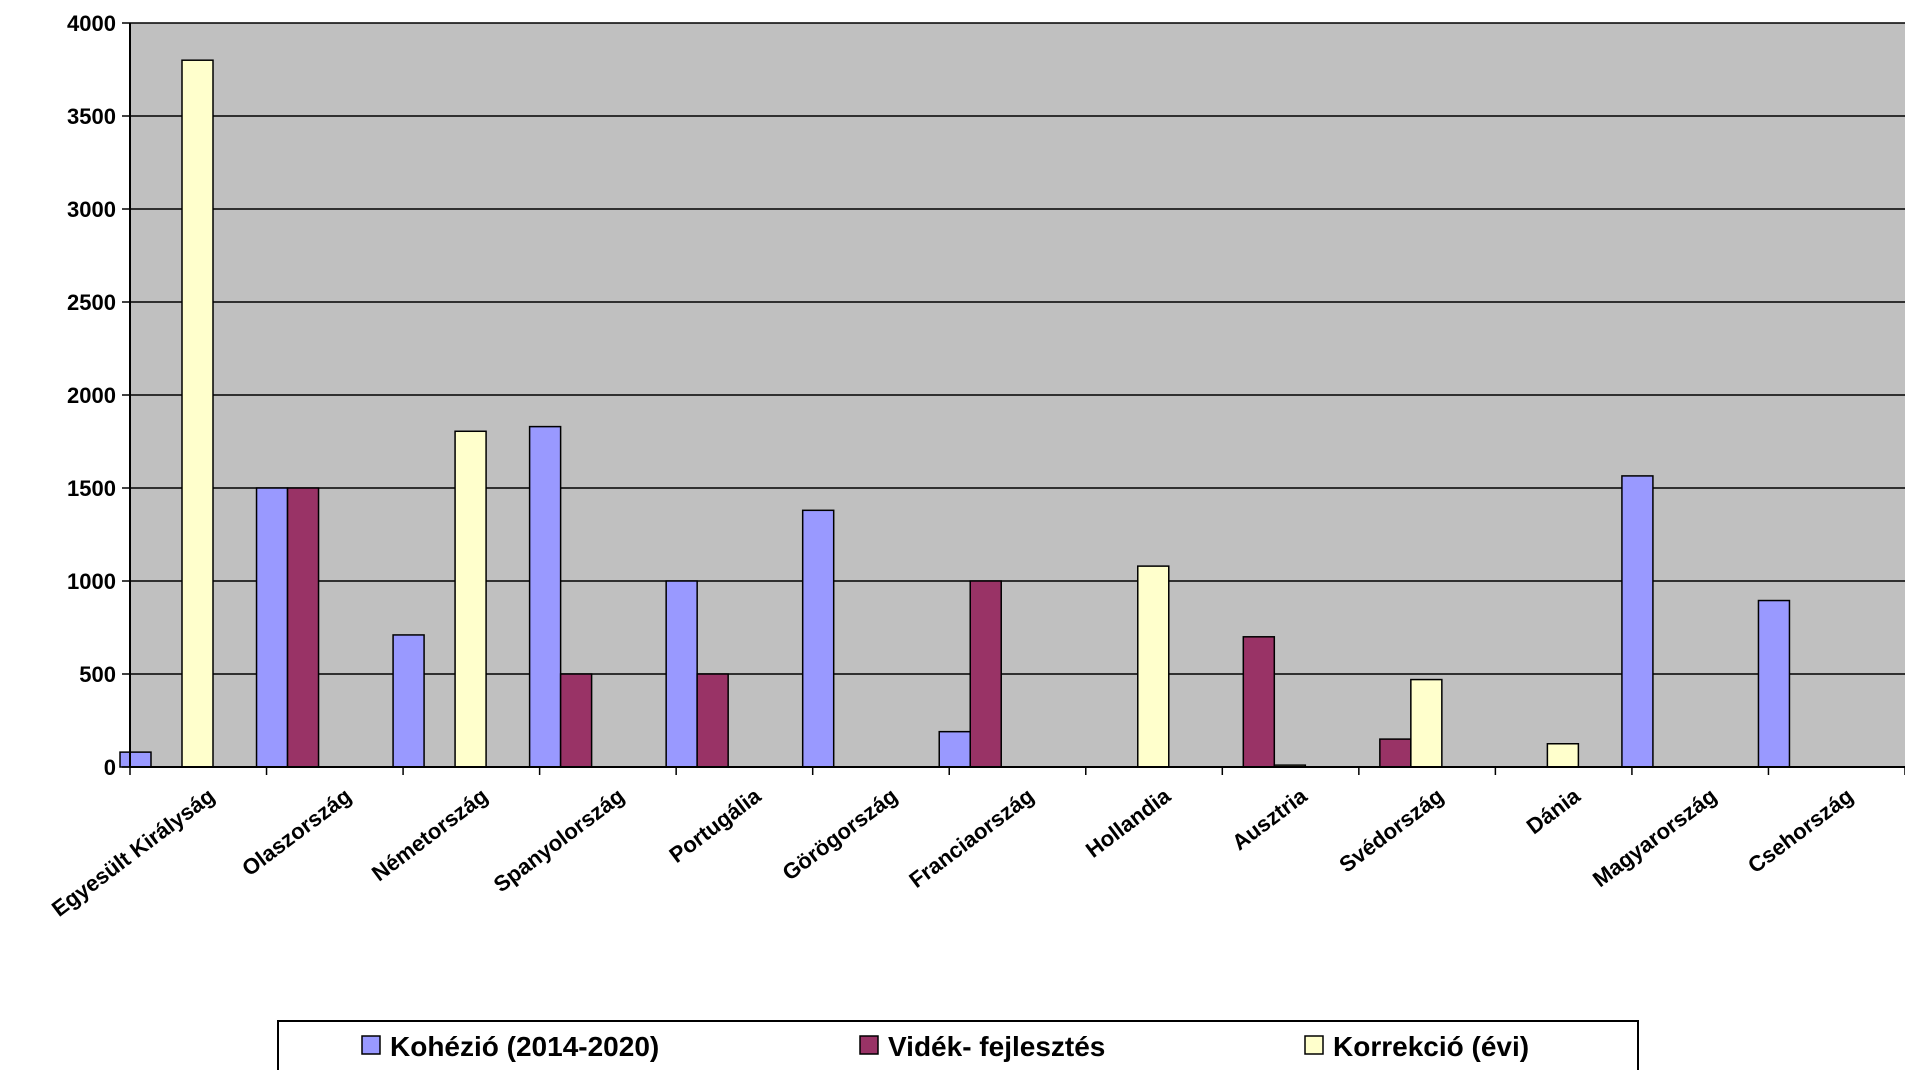  Describe the element at coordinates (110, 767) in the screenshot. I see `y-tick-label: 0` at that location.